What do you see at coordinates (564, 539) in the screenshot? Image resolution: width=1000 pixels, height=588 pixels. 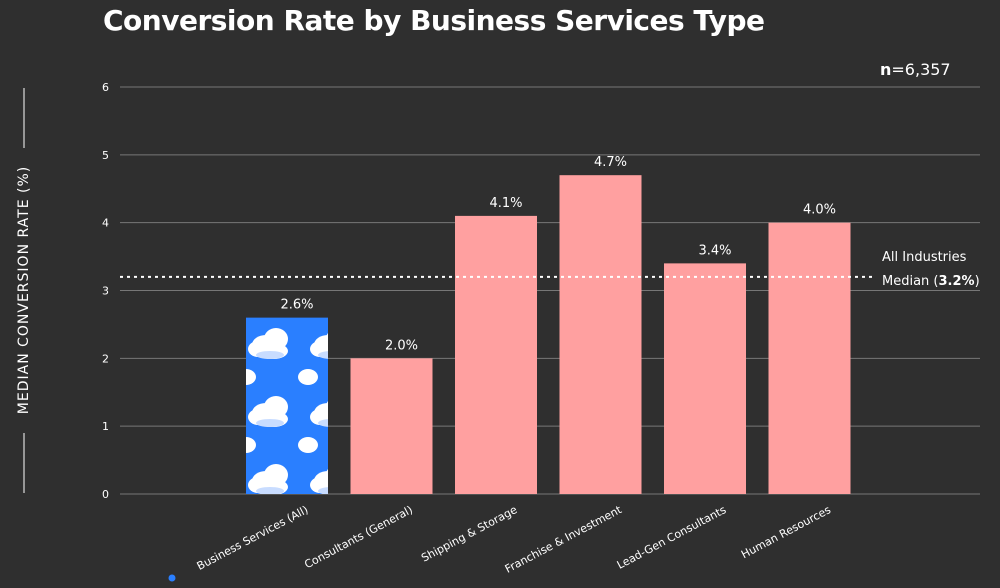 I see `x-tick-label: Franchise & Investment` at bounding box center [564, 539].